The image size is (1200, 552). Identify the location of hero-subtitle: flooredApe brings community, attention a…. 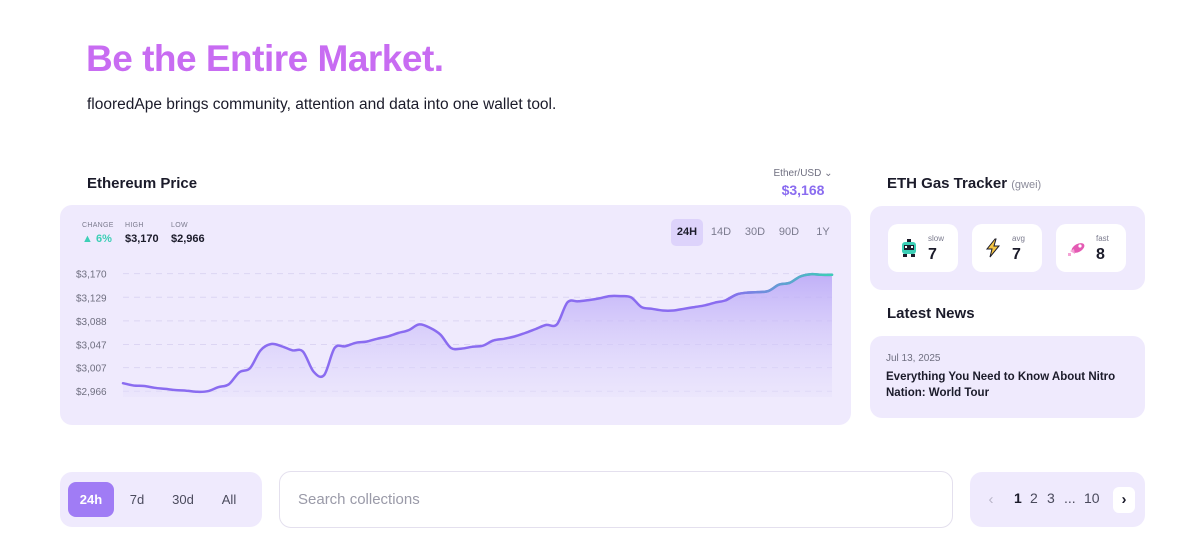
(322, 104).